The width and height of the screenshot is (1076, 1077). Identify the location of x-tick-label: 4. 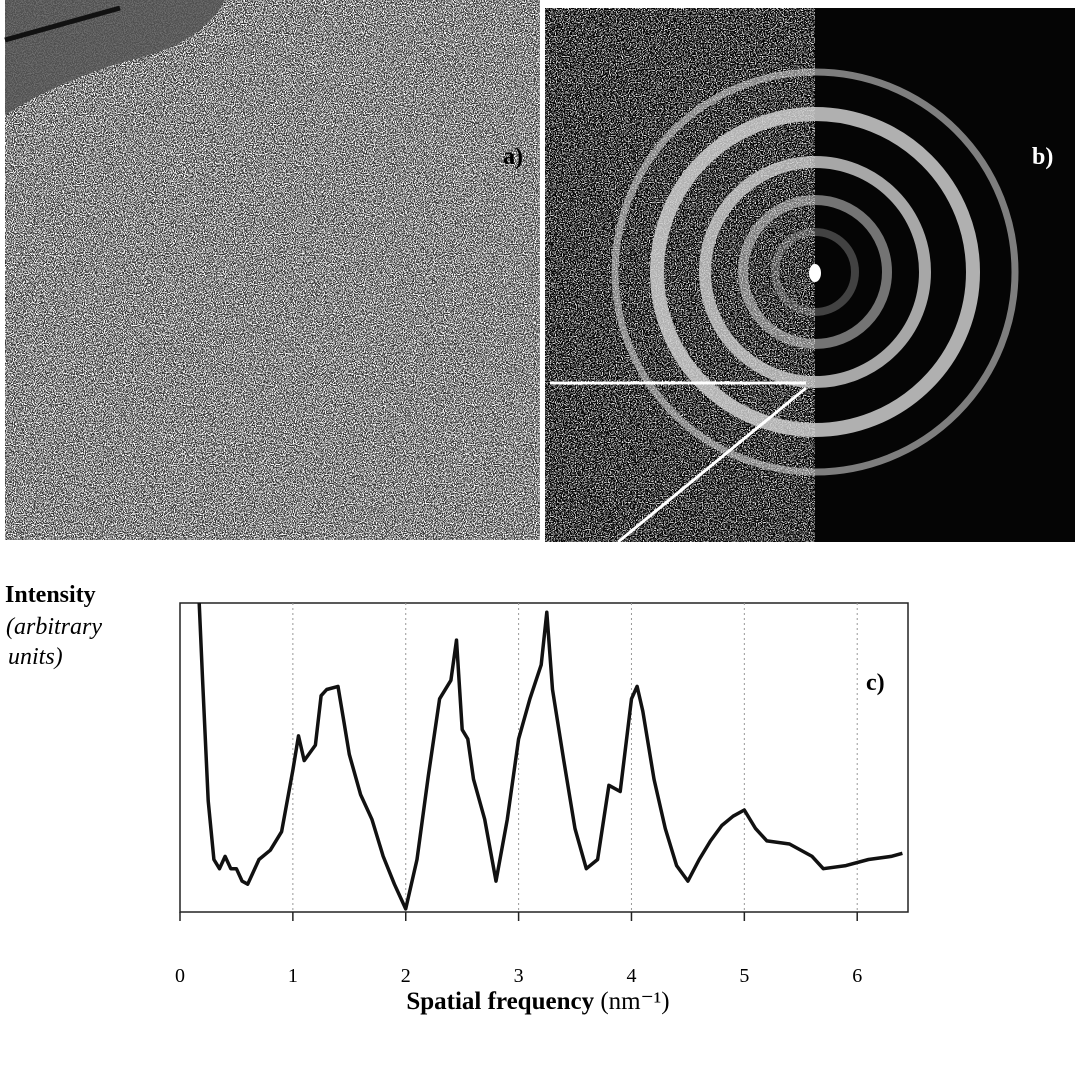
(631, 976).